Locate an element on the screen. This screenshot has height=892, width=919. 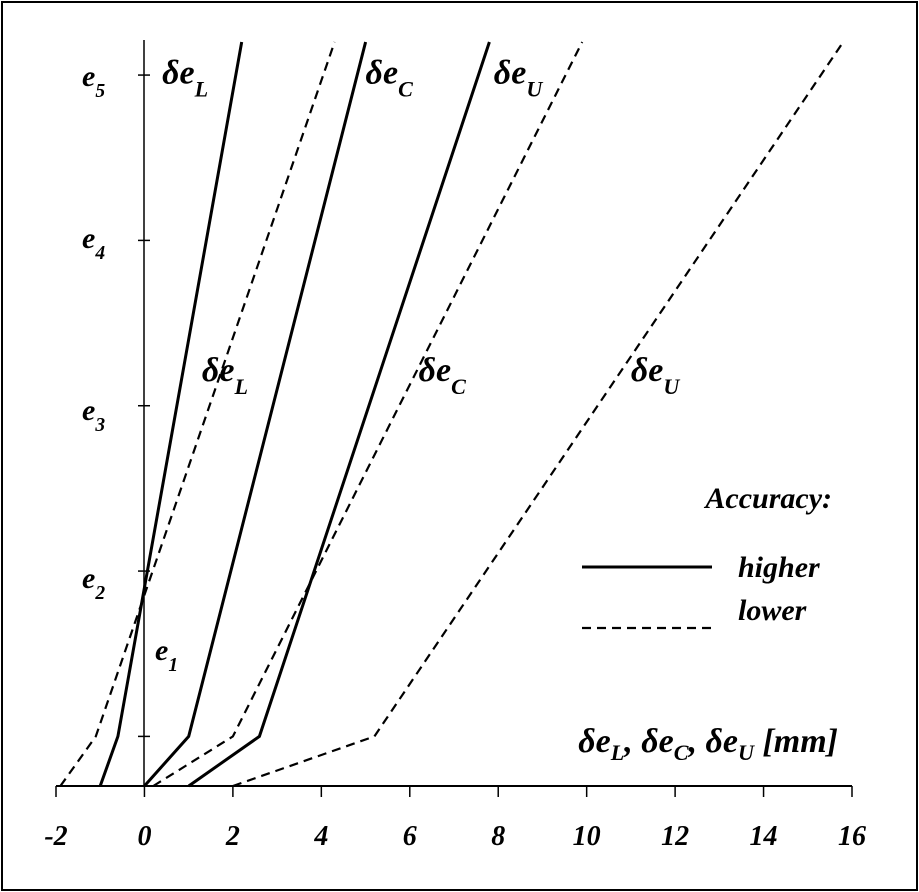
x-tick-label: 12 is located at coordinates (675, 836).